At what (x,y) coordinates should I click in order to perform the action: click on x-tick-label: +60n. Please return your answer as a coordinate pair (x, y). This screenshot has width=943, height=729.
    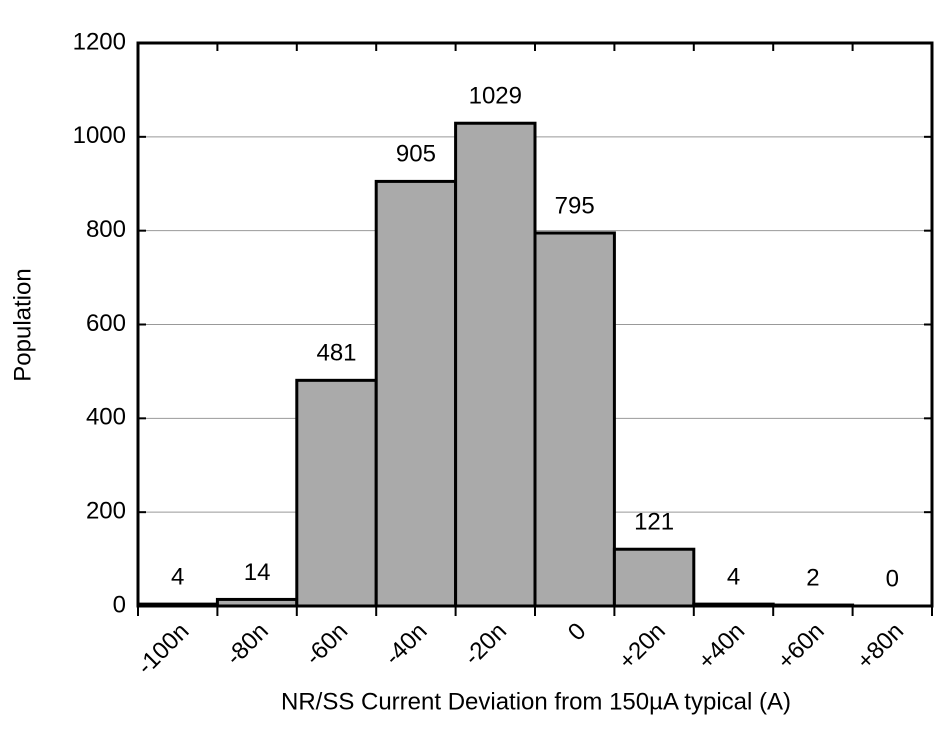
    Looking at the image, I should click on (800, 646).